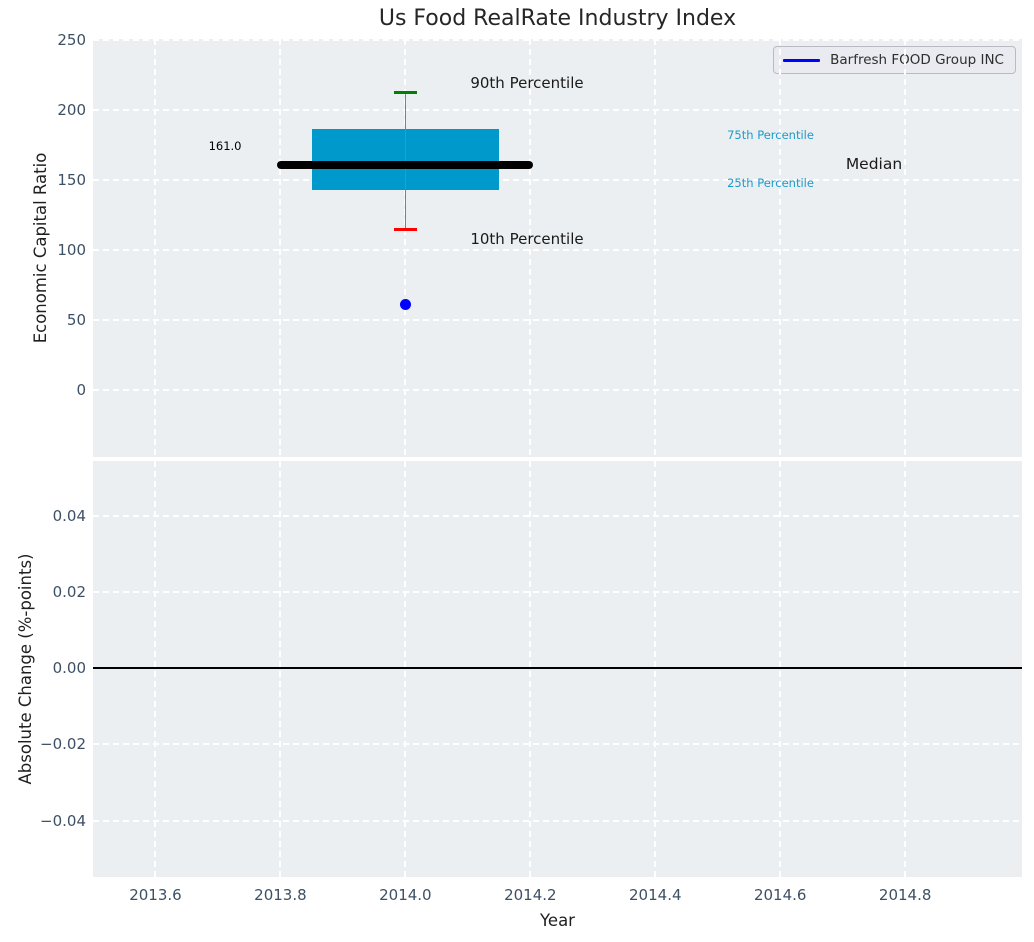 Image resolution: width=1034 pixels, height=942 pixels. I want to click on y-tick-label: −0.04, so click(63, 820).